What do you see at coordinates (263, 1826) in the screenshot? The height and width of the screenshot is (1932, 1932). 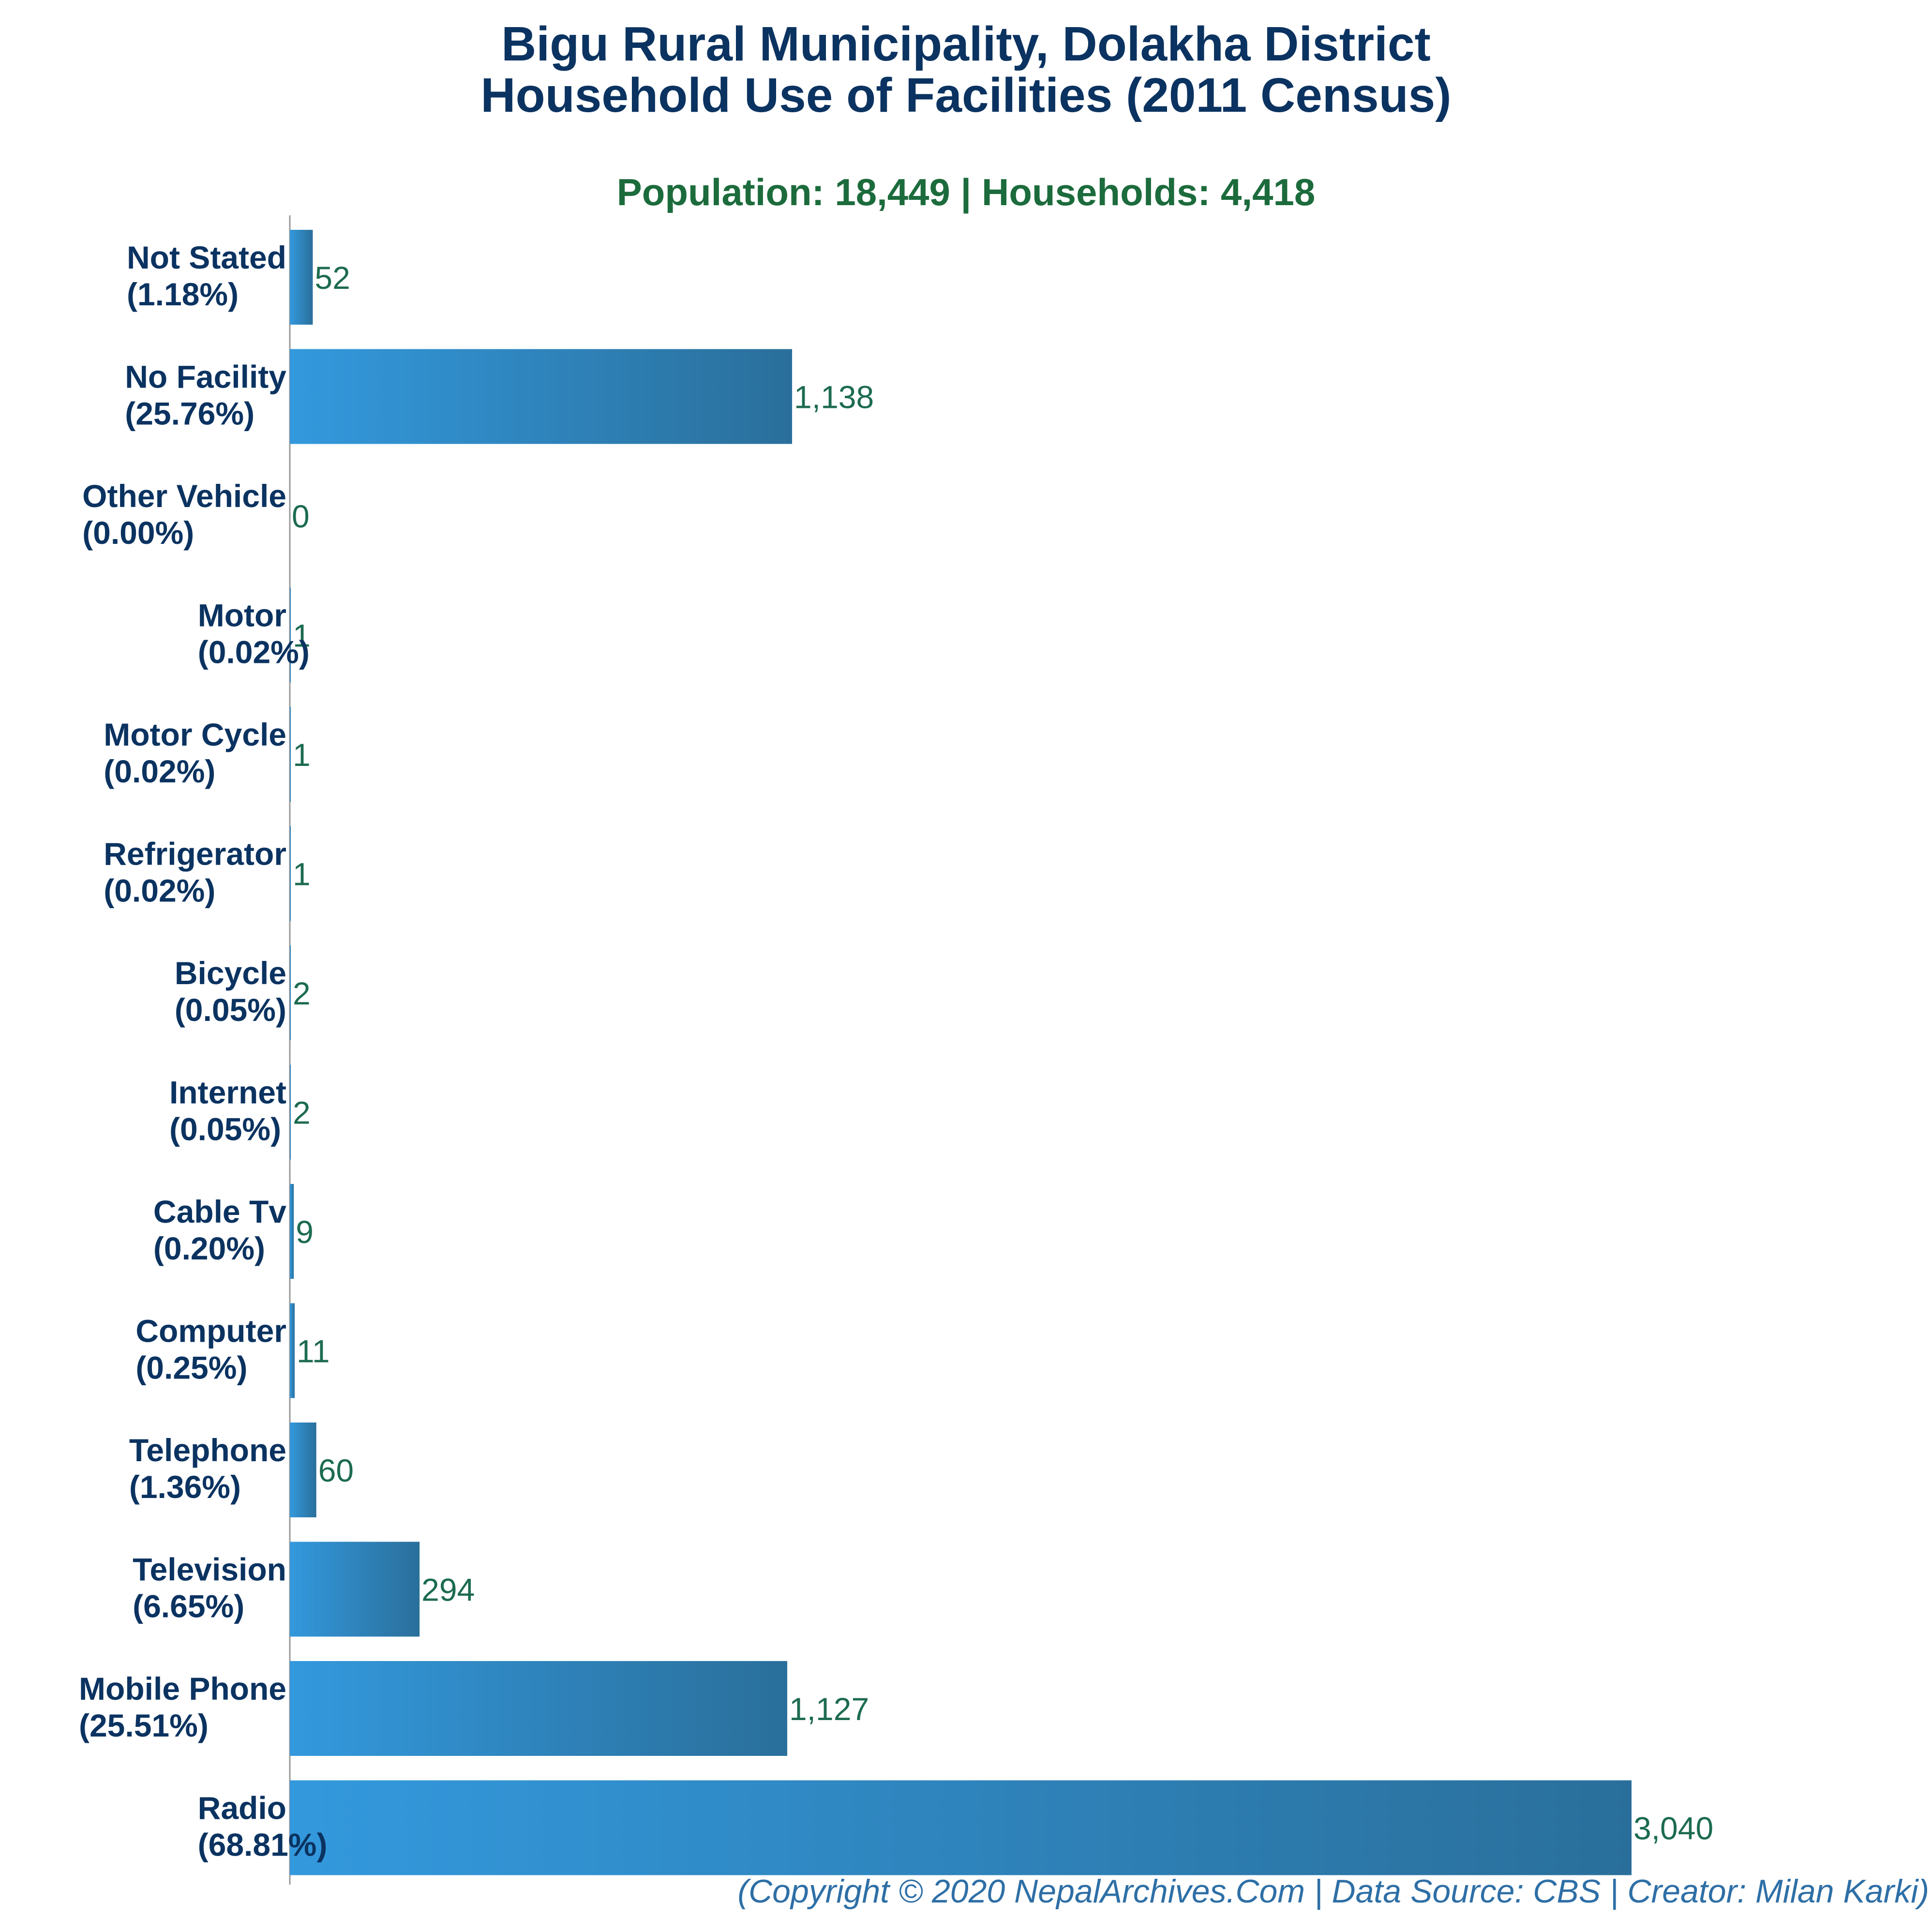 I see `category-label: Radio (68.81%)` at bounding box center [263, 1826].